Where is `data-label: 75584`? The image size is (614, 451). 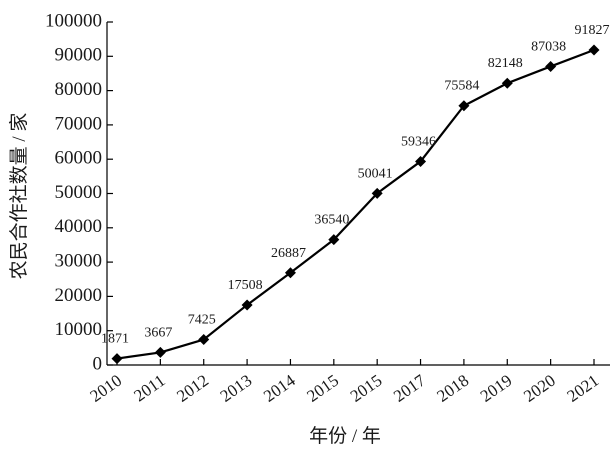 data-label: 75584 is located at coordinates (461, 86).